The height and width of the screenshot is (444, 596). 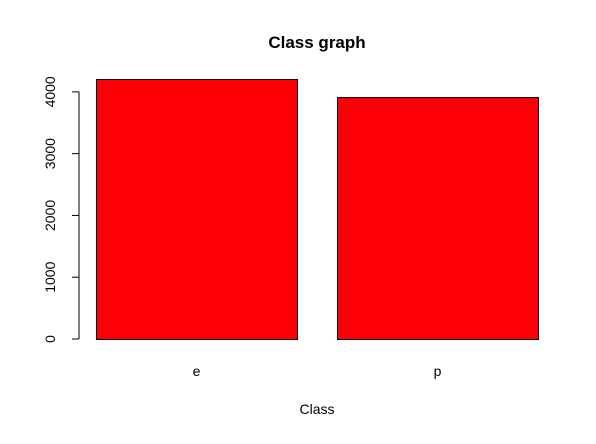 What do you see at coordinates (50, 153) in the screenshot?
I see `y-tick-label: 3000` at bounding box center [50, 153].